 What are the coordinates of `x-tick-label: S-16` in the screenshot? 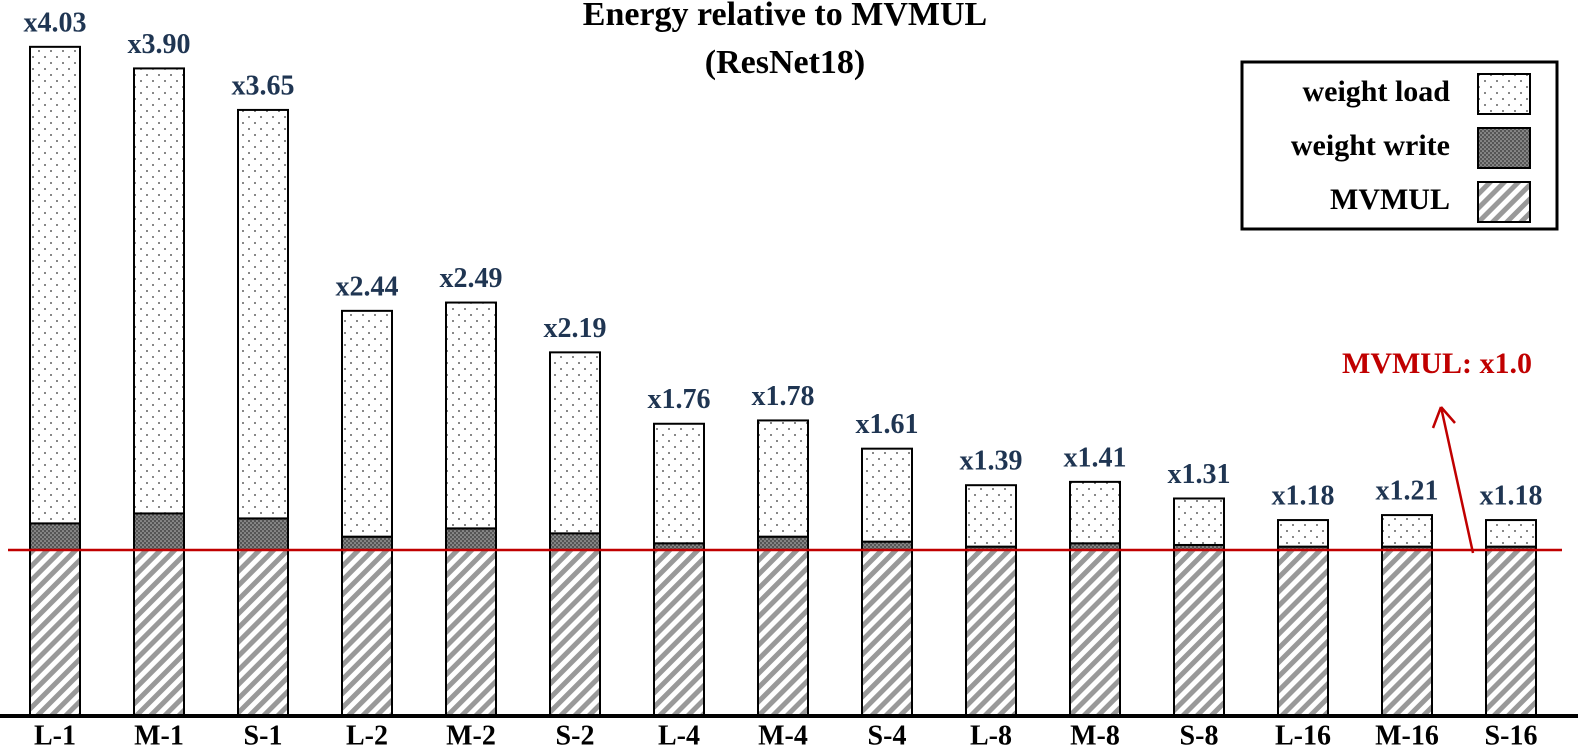 It's located at (1511, 735).